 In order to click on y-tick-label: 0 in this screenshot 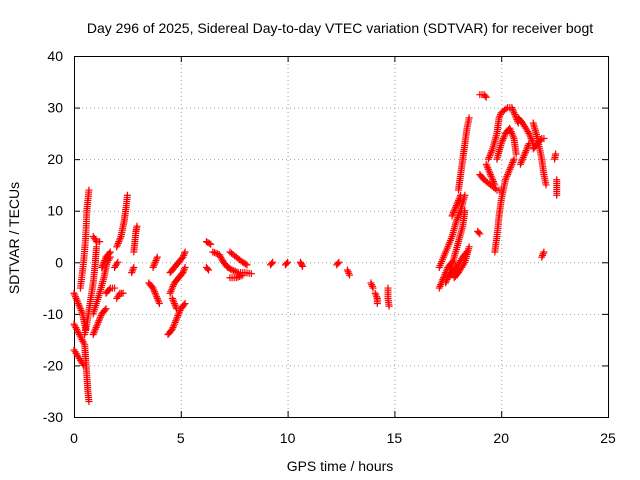, I will do `click(59, 262)`.